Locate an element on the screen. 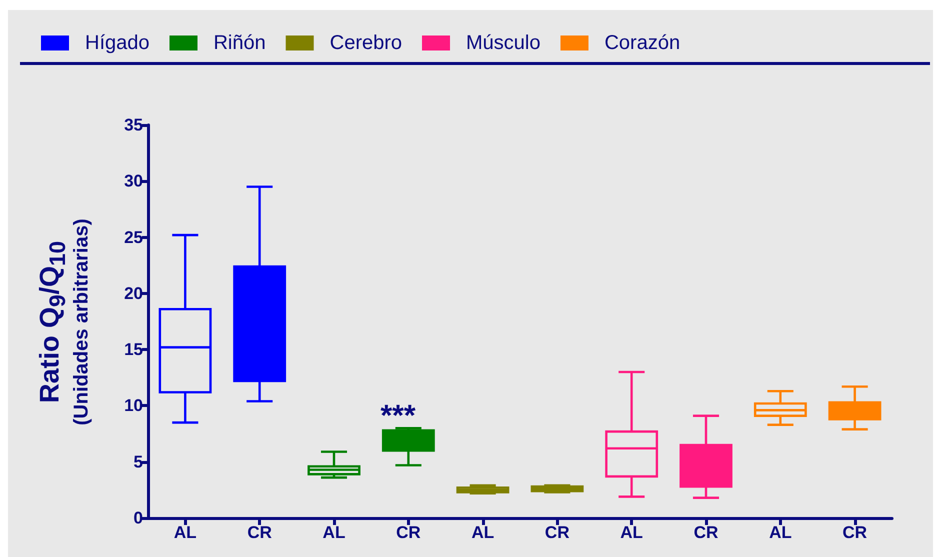 This screenshot has height=557, width=937. y-tick-label: 30 is located at coordinates (133, 181).